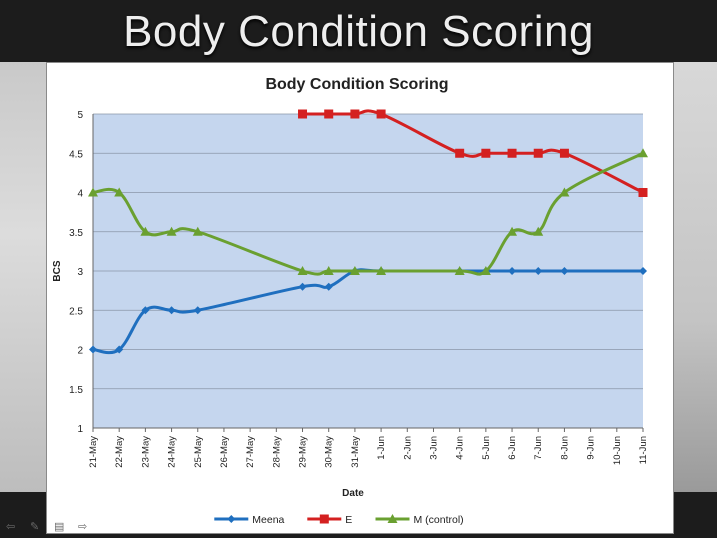  Describe the element at coordinates (358, 31) in the screenshot. I see `slide-title: Body Condition Scoring` at that location.